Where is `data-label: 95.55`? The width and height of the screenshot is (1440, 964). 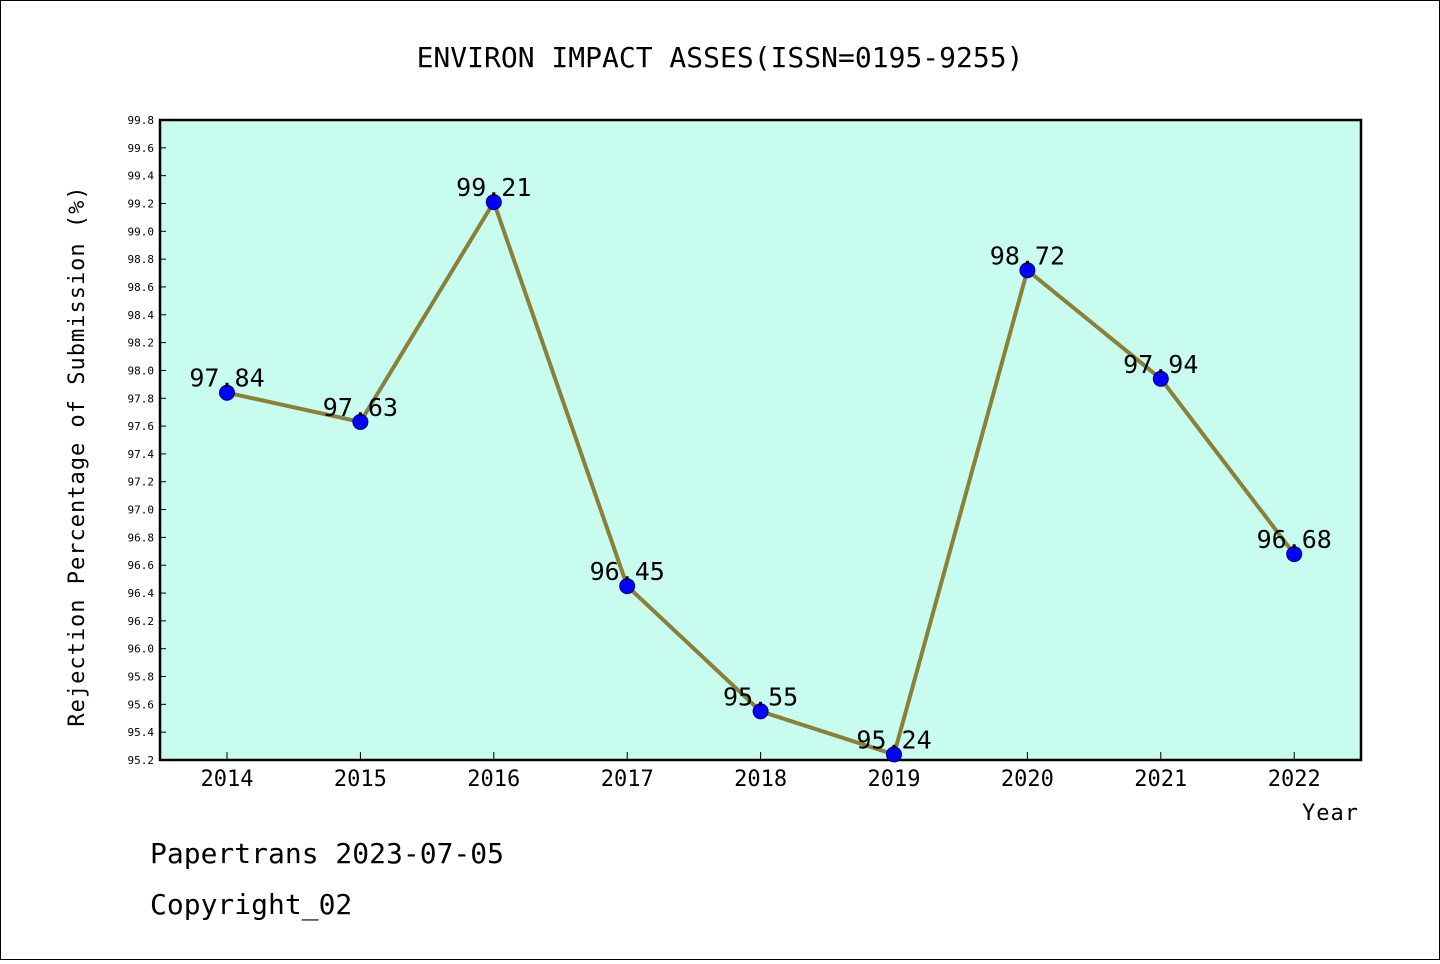
data-label: 95.55 is located at coordinates (760, 696).